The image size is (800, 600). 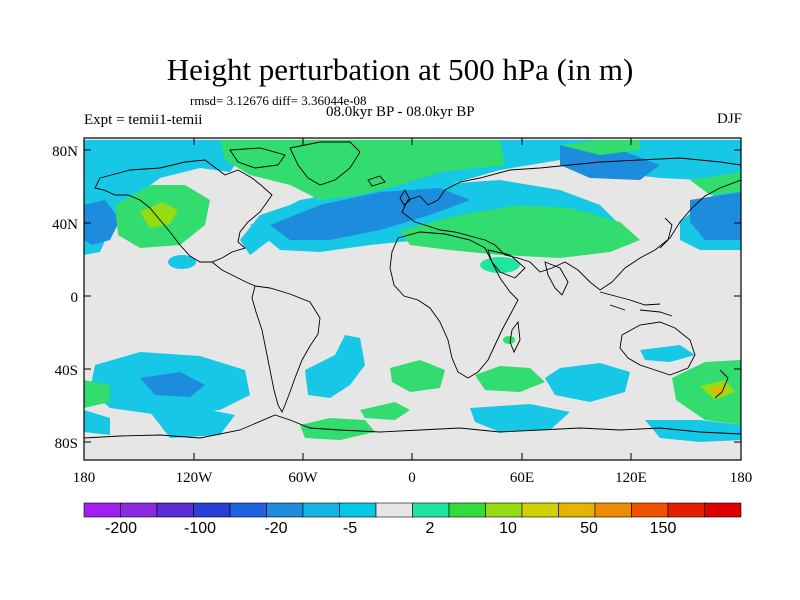 What do you see at coordinates (631, 478) in the screenshot?
I see `lon-tick-label: 120E` at bounding box center [631, 478].